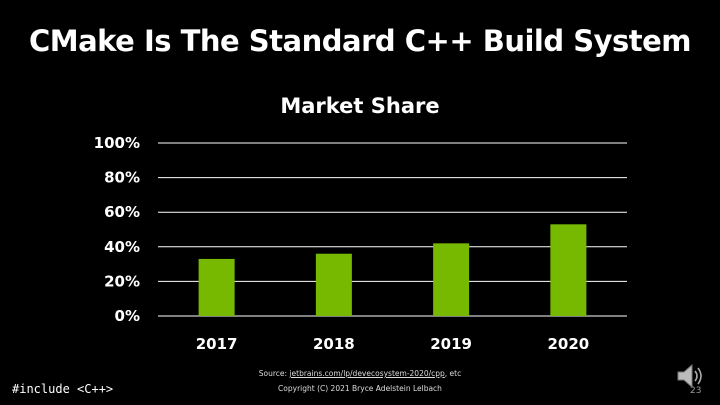  I want to click on y-tick-label: 60%, so click(122, 212).